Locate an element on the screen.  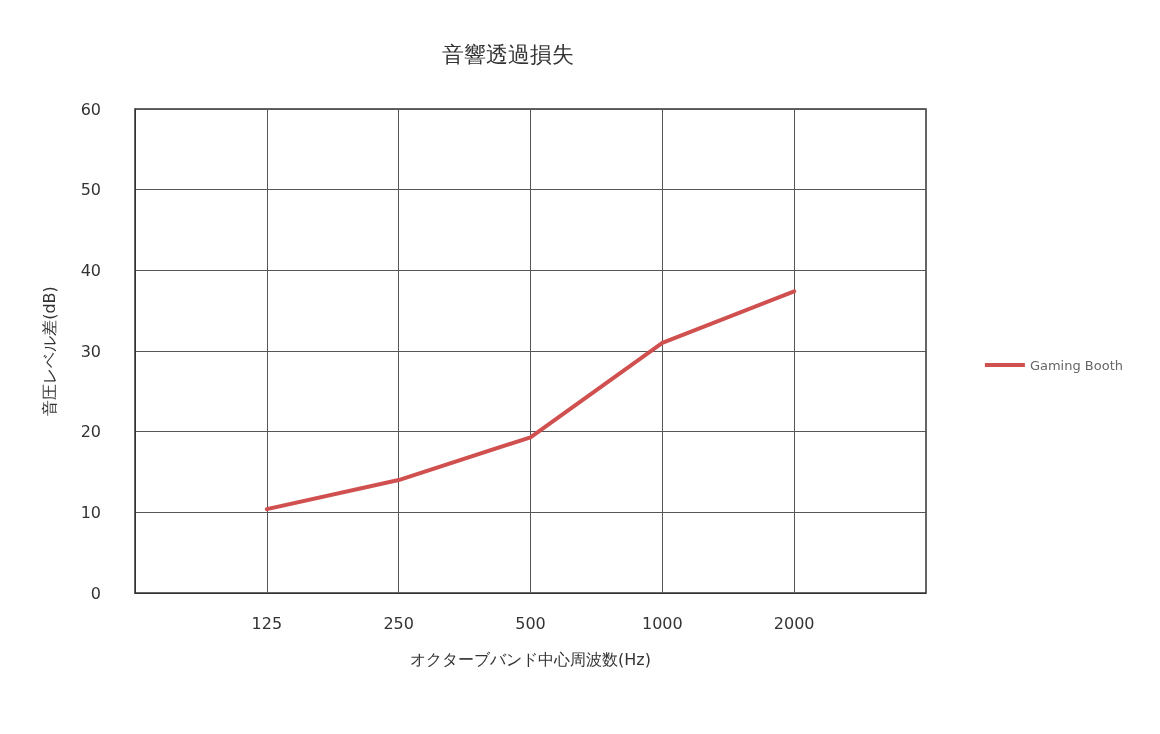
line-series is located at coordinates (530, 400).